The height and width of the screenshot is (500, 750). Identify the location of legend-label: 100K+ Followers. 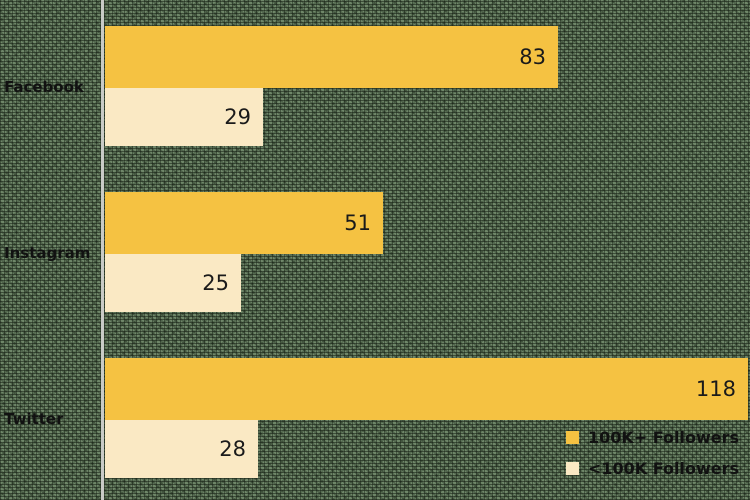
(664, 437).